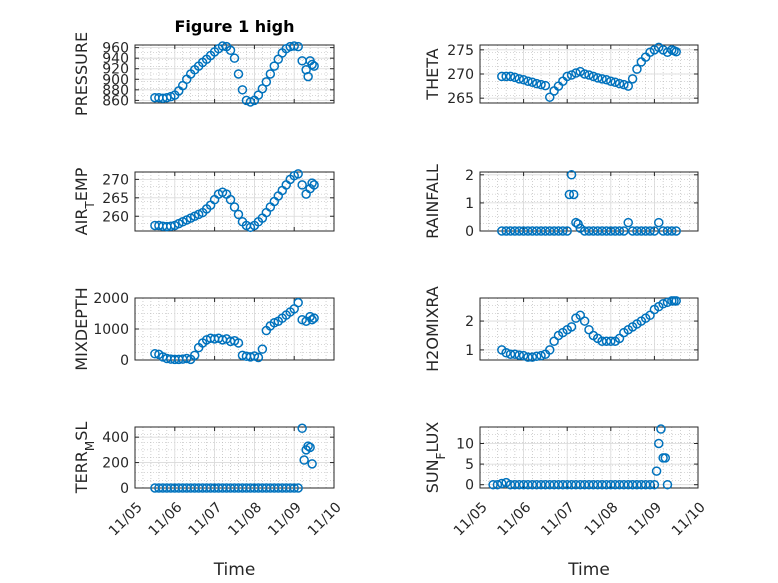  I want to click on y-tick-label: 920, so click(115, 70).